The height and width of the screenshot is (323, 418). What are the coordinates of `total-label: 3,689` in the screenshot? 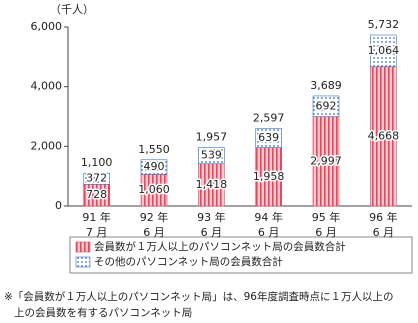 It's located at (326, 85).